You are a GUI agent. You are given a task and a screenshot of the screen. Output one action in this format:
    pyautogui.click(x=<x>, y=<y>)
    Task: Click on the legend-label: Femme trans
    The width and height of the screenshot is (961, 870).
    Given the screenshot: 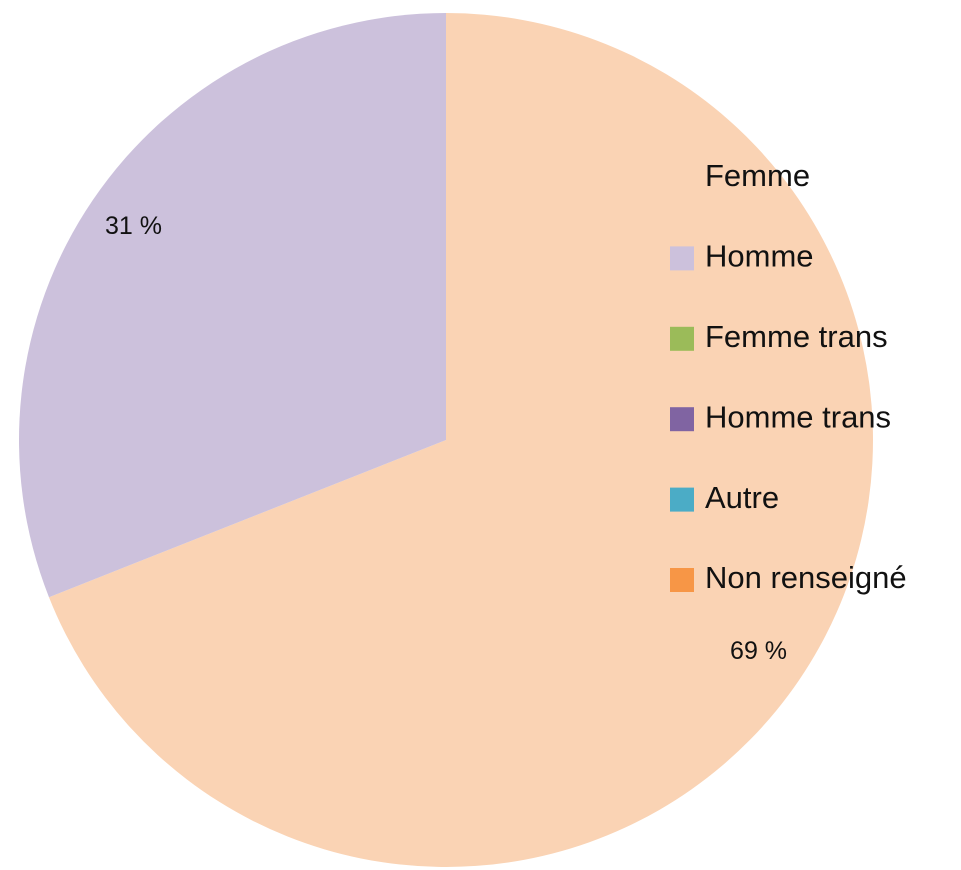 What is the action you would take?
    pyautogui.click(x=796, y=336)
    